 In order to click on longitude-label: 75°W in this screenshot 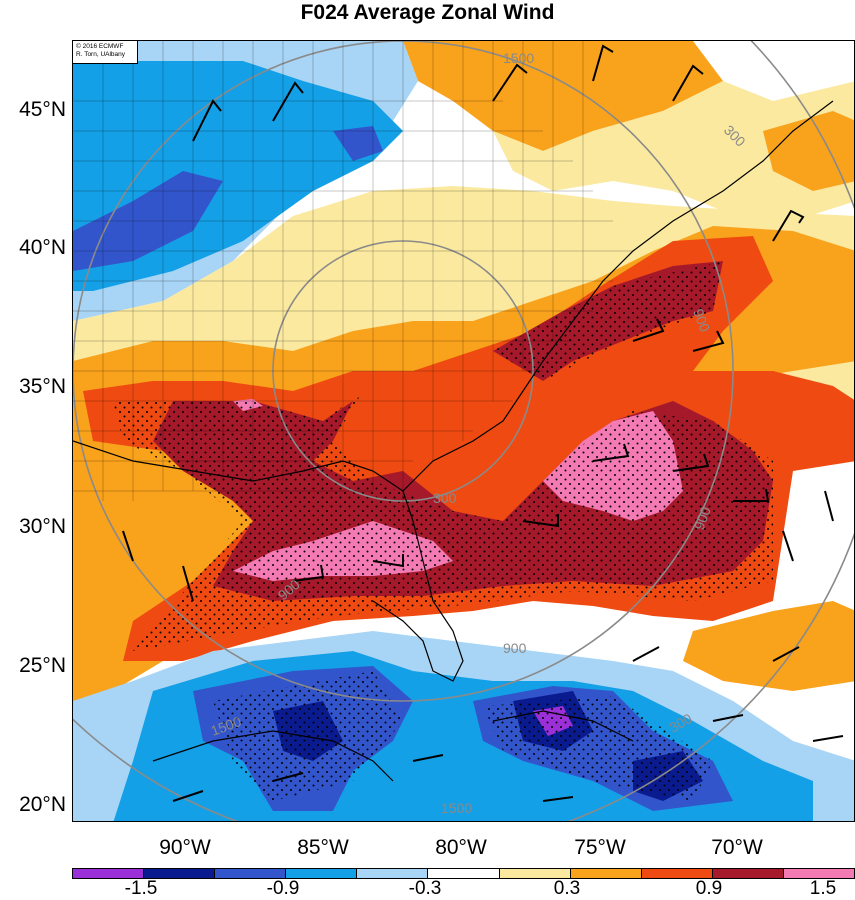, I will do `click(600, 847)`.